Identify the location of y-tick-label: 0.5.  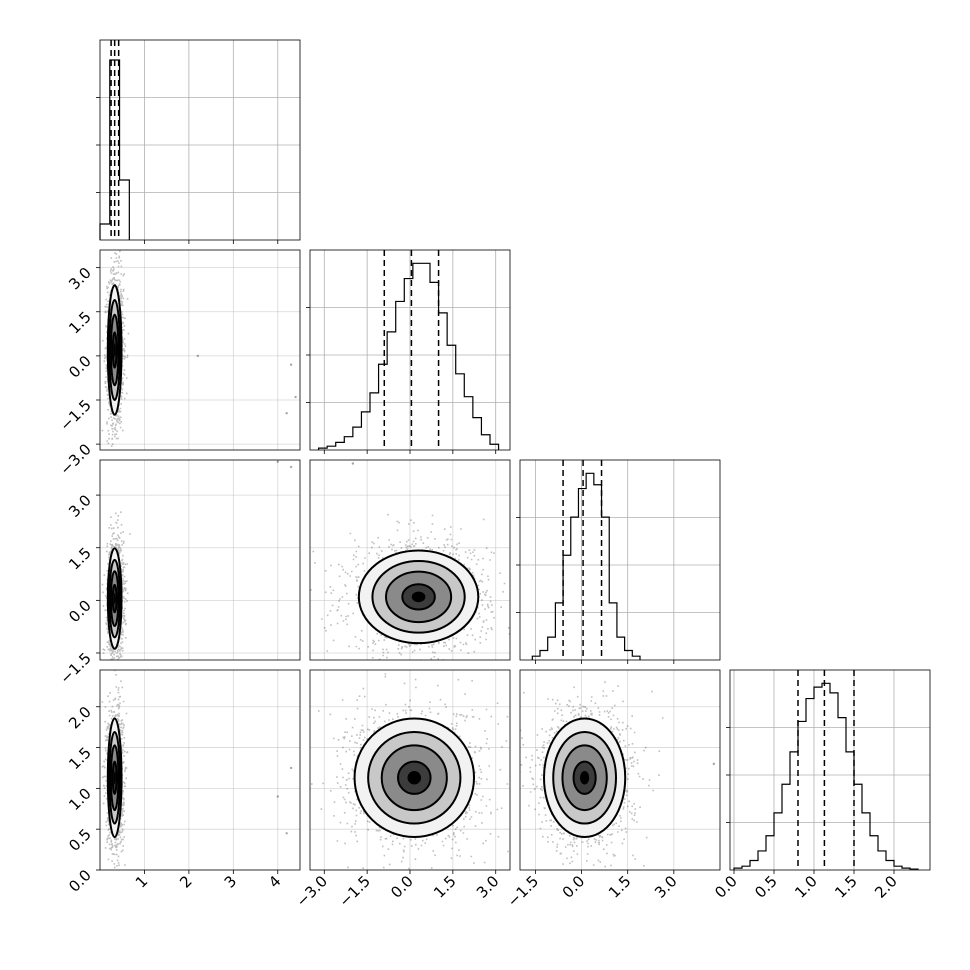
(80, 840).